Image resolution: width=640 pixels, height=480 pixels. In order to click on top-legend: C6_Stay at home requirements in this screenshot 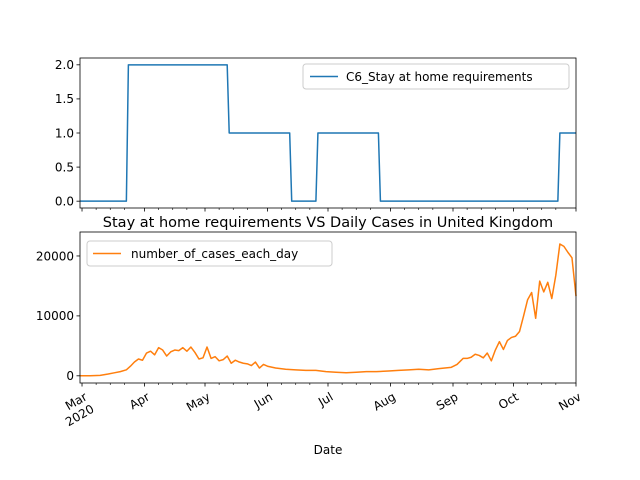, I will do `click(436, 76)`.